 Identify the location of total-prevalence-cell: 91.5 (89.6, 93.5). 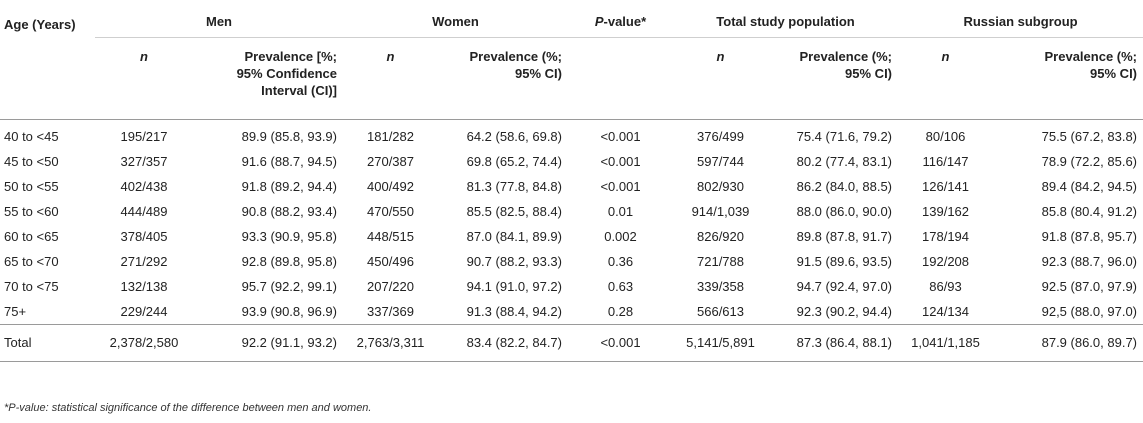
(844, 261).